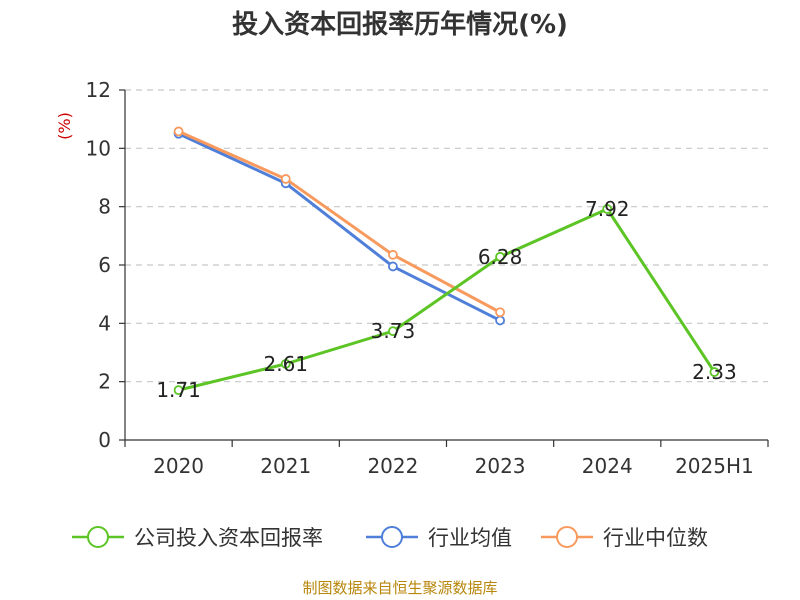 This screenshot has width=800, height=600. What do you see at coordinates (104, 265) in the screenshot?
I see `y-tick-label: 6` at bounding box center [104, 265].